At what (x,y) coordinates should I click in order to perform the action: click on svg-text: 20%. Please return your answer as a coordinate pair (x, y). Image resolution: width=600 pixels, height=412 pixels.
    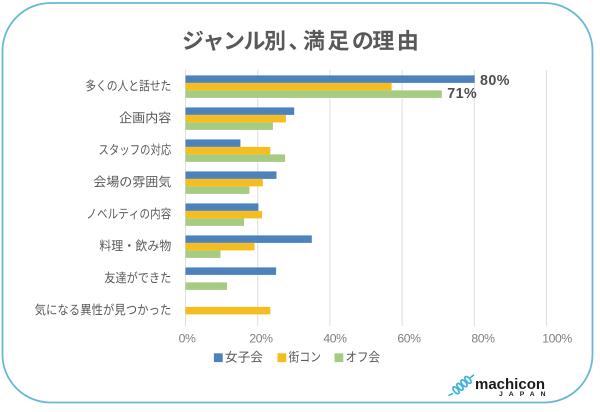
    Looking at the image, I should click on (261, 338).